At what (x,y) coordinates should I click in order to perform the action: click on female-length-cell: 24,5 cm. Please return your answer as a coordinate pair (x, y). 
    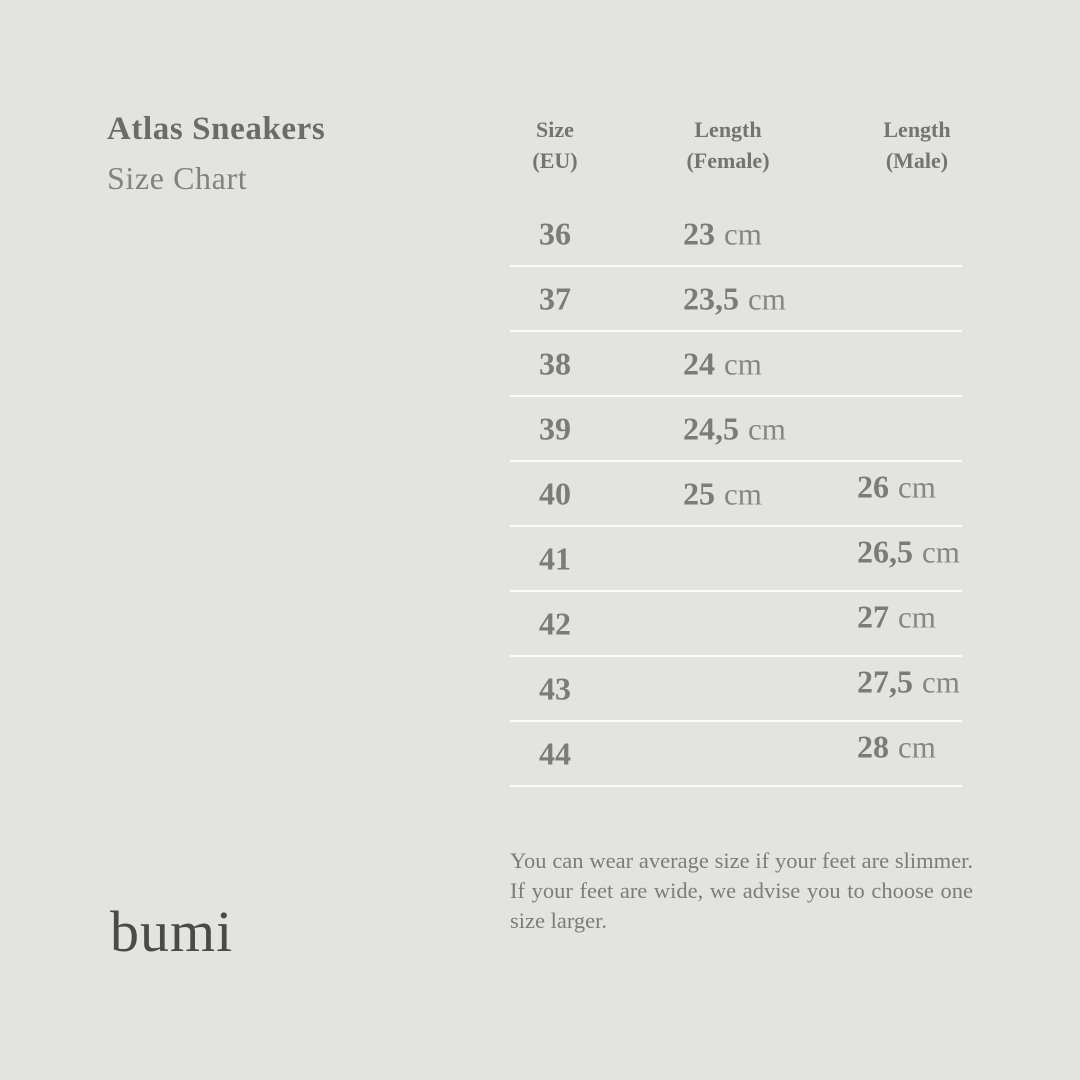
    Looking at the image, I should click on (734, 428).